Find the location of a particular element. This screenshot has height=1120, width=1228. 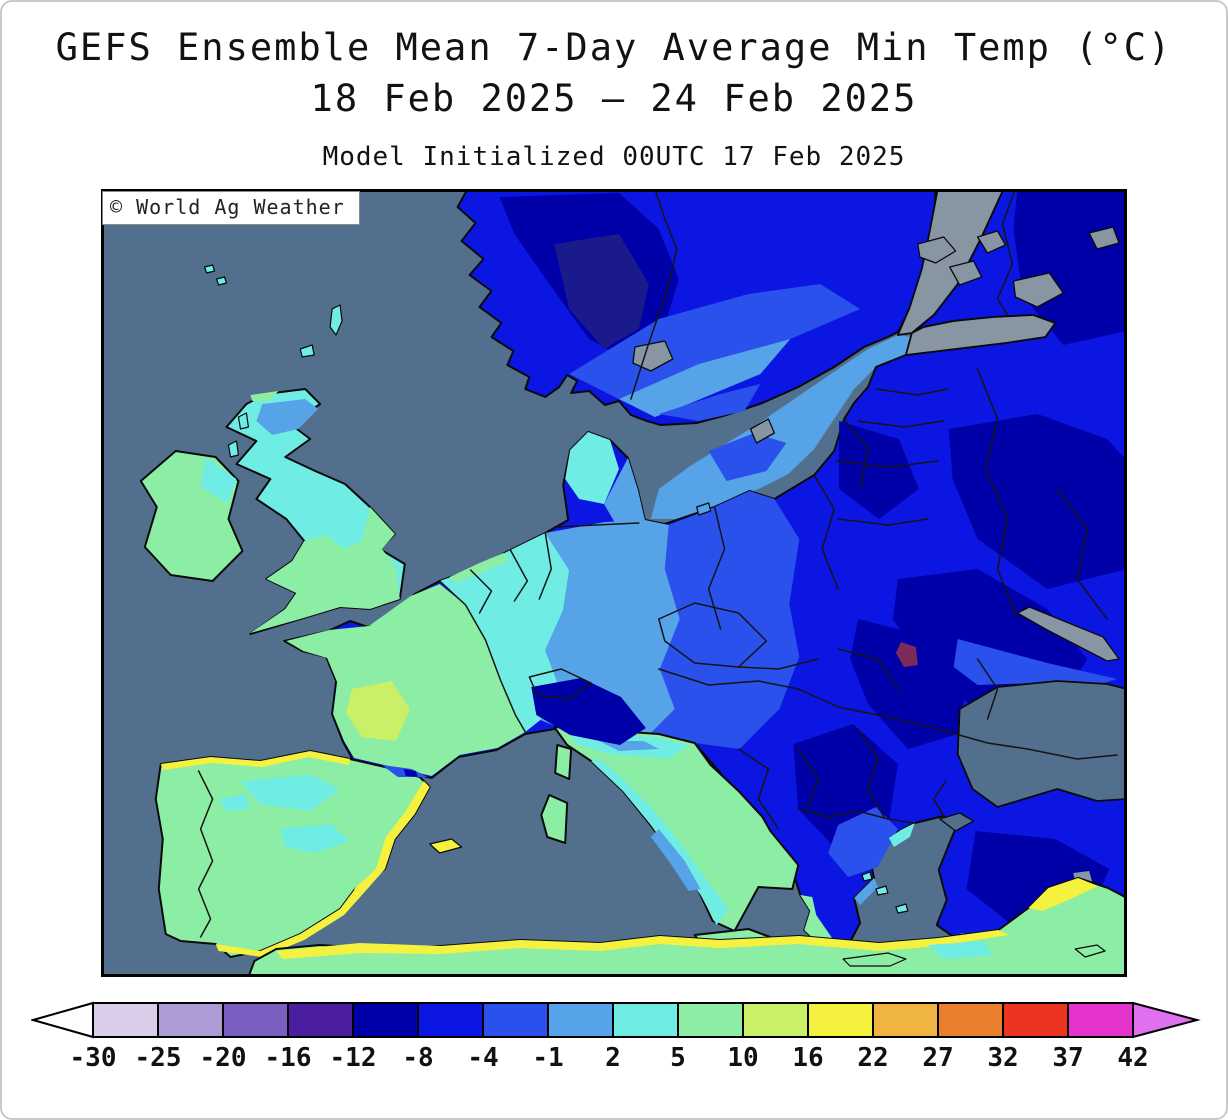

colorbar-tick-16: 16 is located at coordinates (807, 1058).